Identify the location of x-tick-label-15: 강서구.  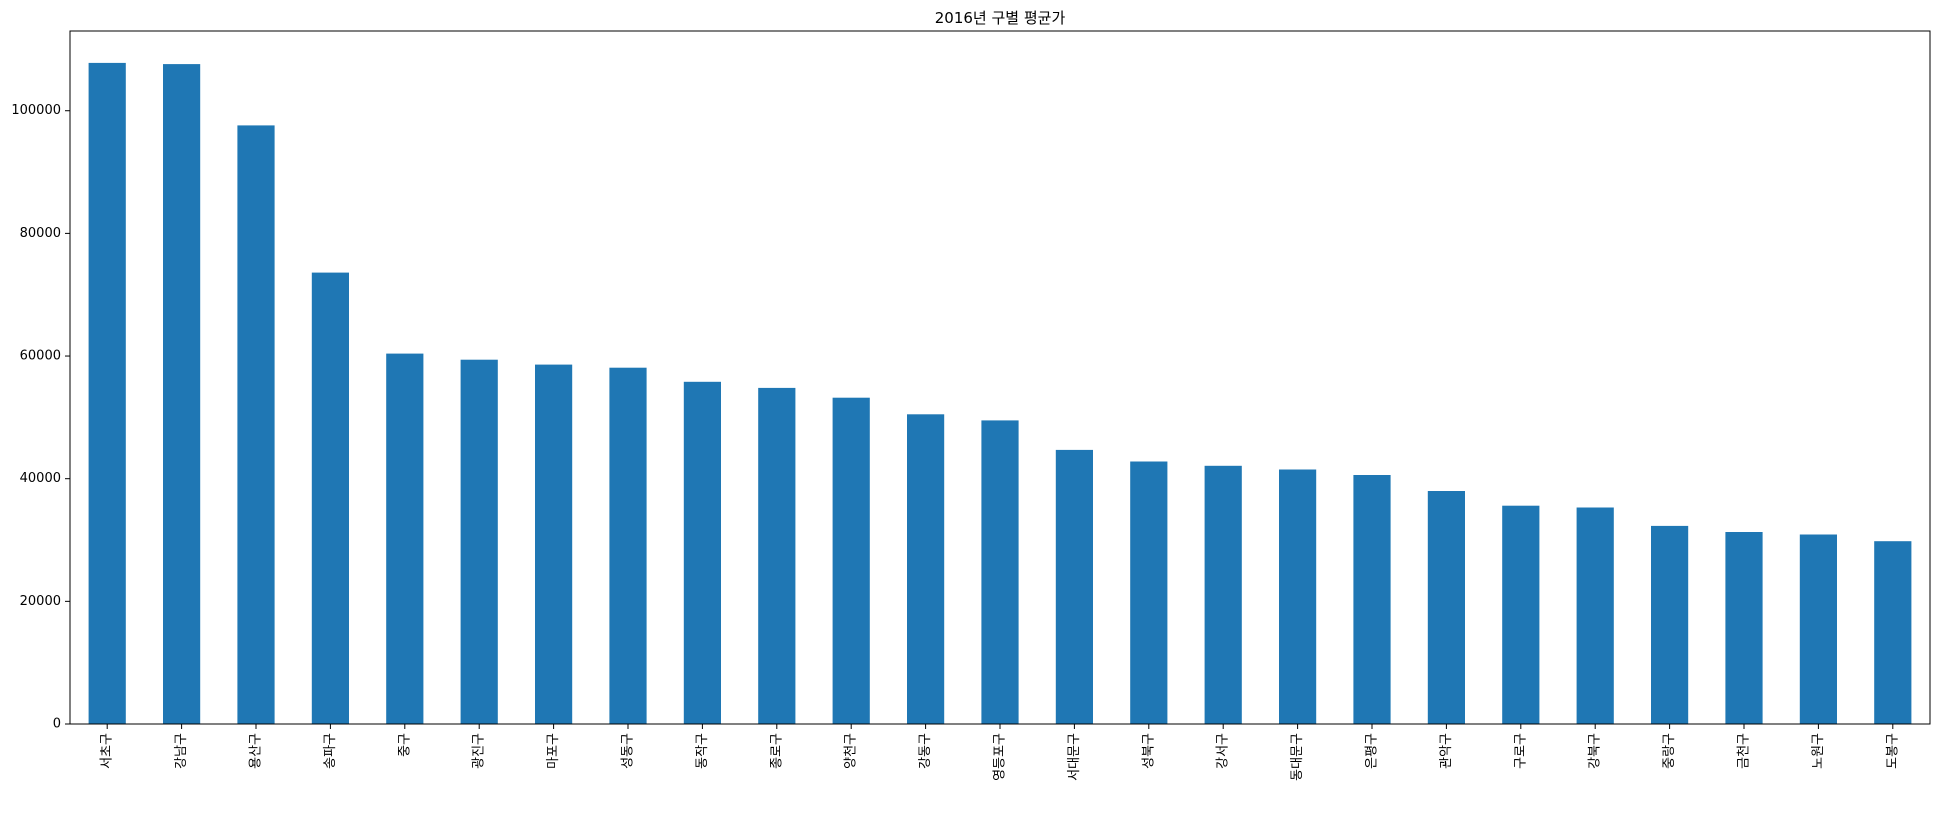
(1223, 751).